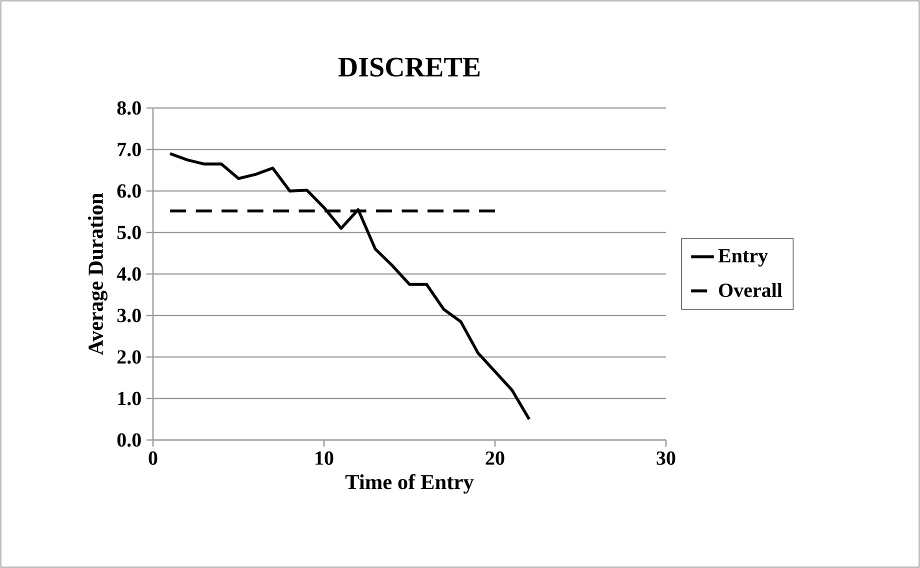 The image size is (920, 568). I want to click on y-tick-label: 6.0, so click(129, 191).